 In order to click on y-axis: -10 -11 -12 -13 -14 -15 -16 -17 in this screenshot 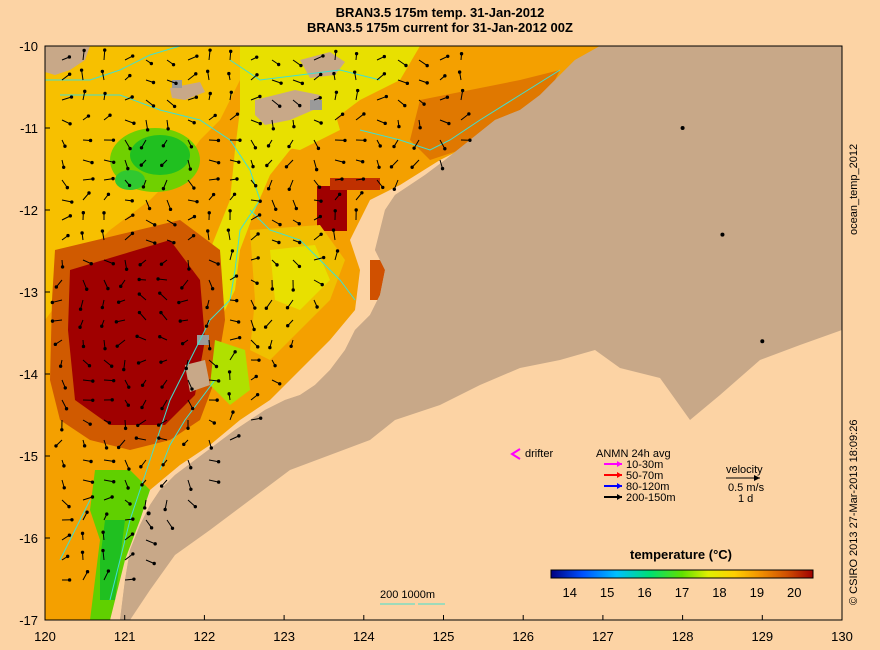, I will do `click(34, 333)`.